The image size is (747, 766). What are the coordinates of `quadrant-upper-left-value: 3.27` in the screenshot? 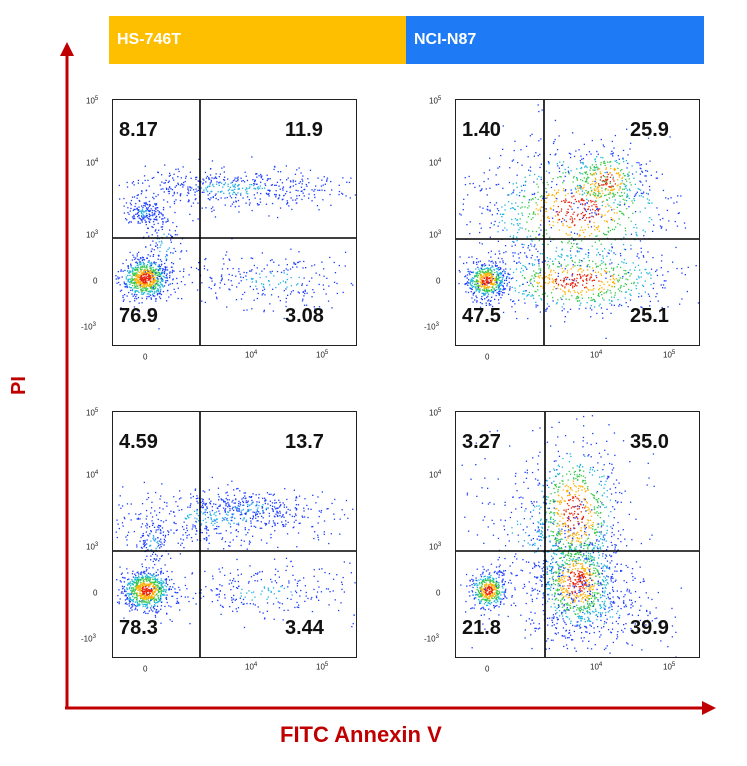 It's located at (481, 442).